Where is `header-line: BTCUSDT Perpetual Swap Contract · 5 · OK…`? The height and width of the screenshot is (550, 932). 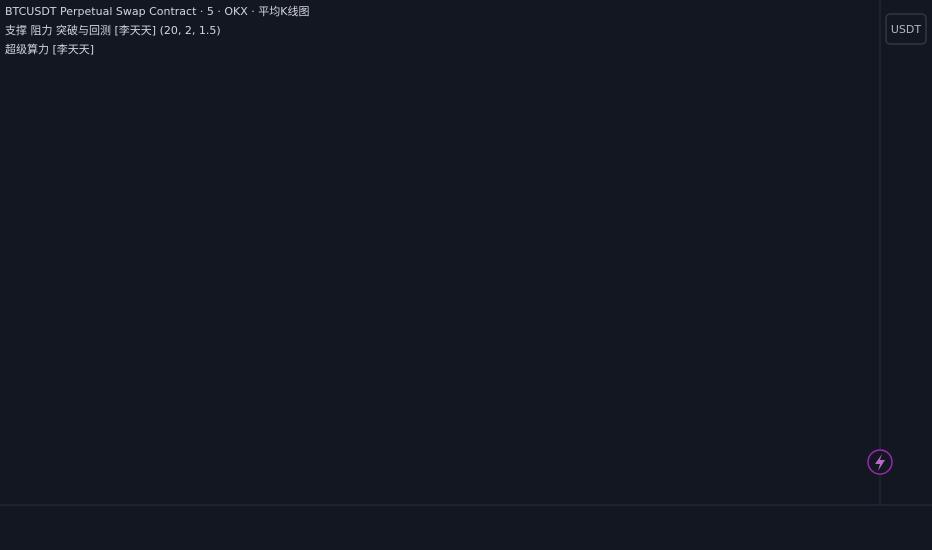 header-line: BTCUSDT Perpetual Swap Contract · 5 · OK… is located at coordinates (157, 11).